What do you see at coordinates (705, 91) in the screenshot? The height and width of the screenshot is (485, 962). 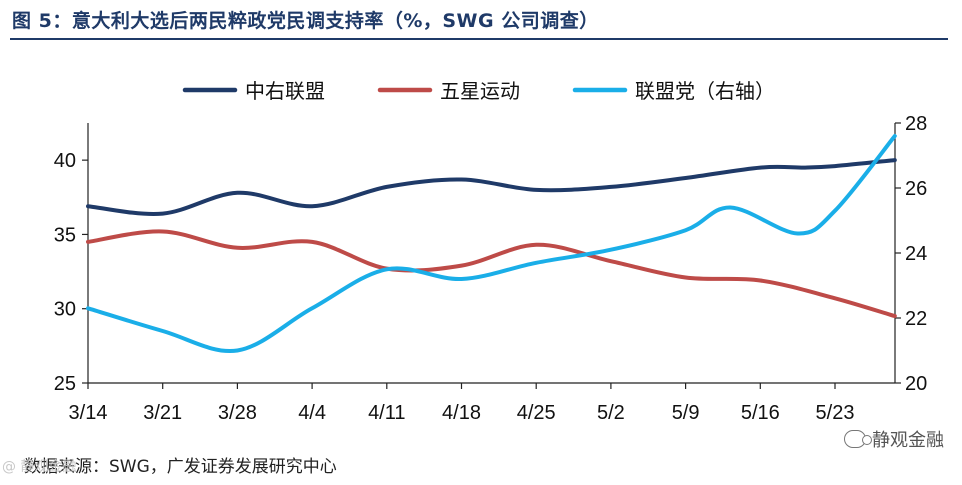 I see `legend-label-3: 联盟党（右轴）` at bounding box center [705, 91].